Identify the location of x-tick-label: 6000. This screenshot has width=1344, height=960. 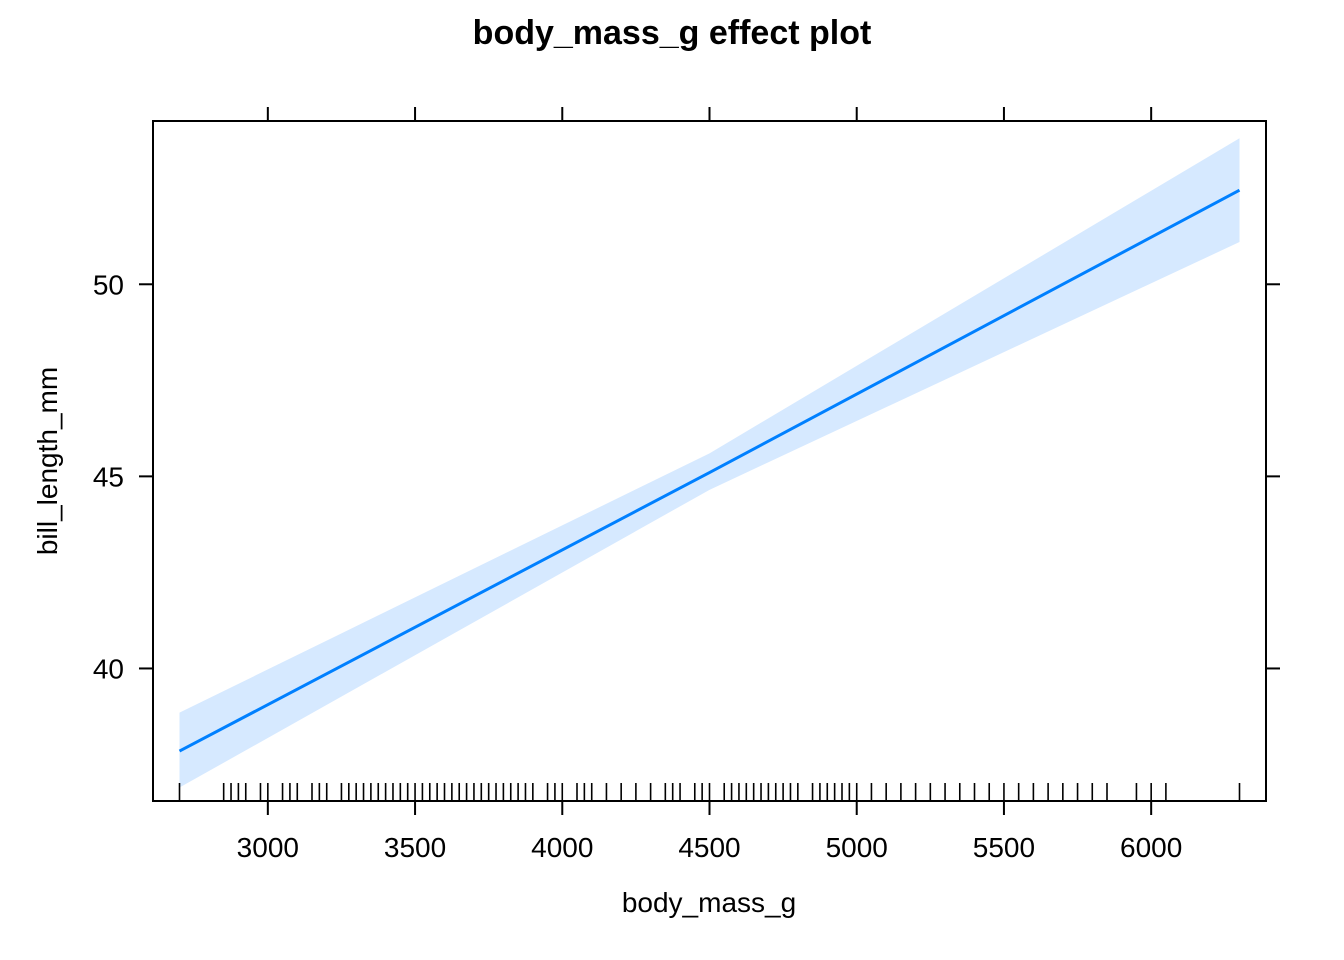
(1151, 847).